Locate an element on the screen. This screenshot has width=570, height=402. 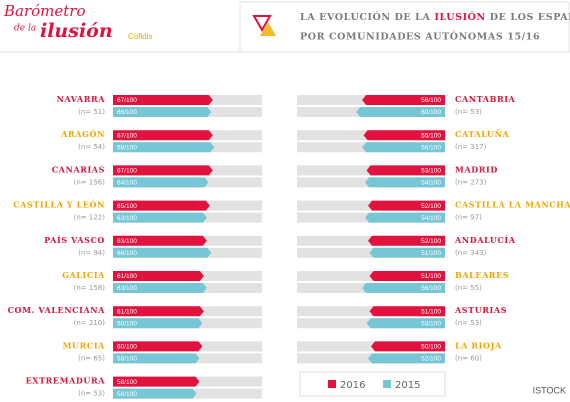
region-name: COM. VALENCIANA is located at coordinates (57, 310).